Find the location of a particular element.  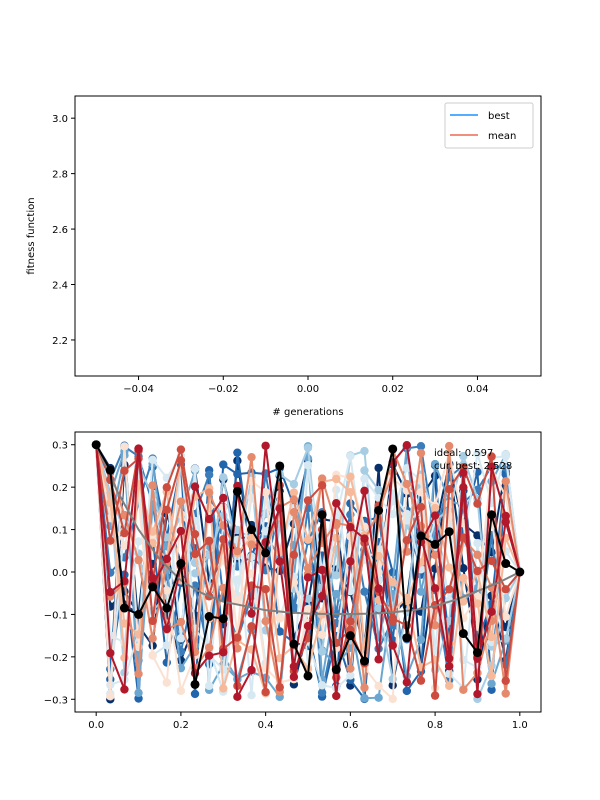

fitness-xtick-label: 0.02 is located at coordinates (393, 389).